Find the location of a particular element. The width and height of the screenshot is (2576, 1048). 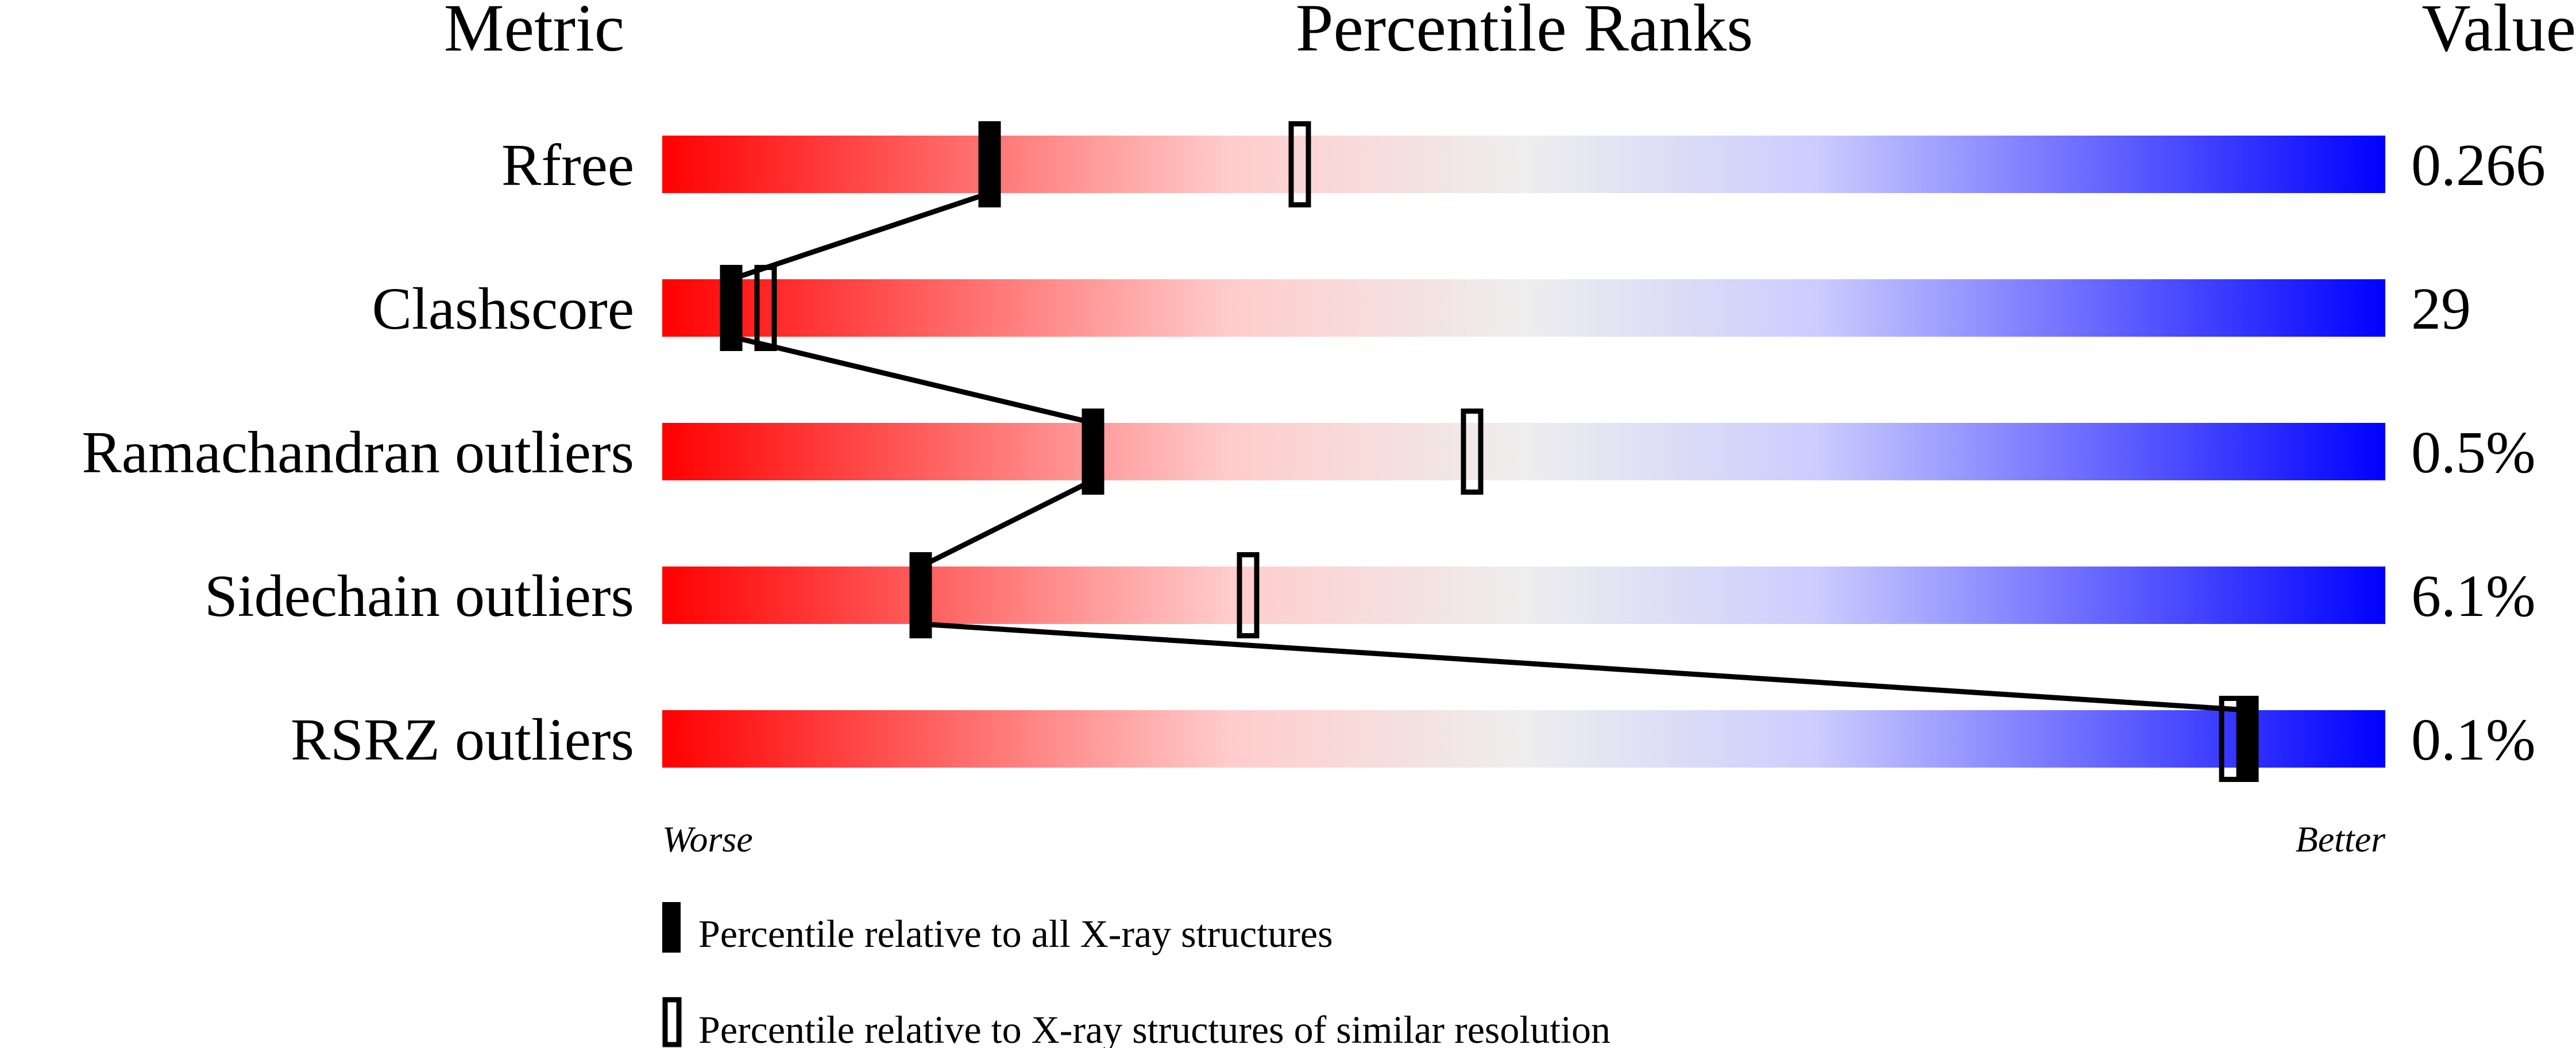

legend-open-marker is located at coordinates (672, 1022).